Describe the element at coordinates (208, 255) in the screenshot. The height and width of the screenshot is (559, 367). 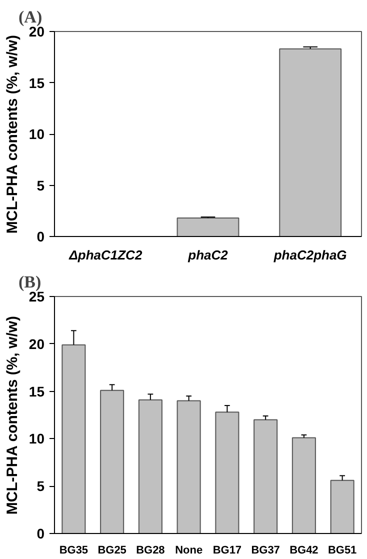
I see `x-tick-label: phaC2` at that location.